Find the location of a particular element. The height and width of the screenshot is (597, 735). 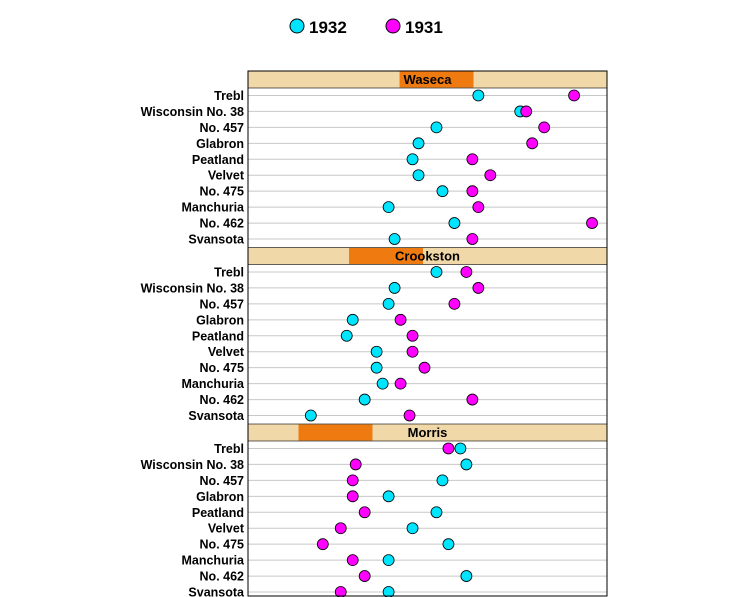

legend-label-1932: 1932 is located at coordinates (328, 27).